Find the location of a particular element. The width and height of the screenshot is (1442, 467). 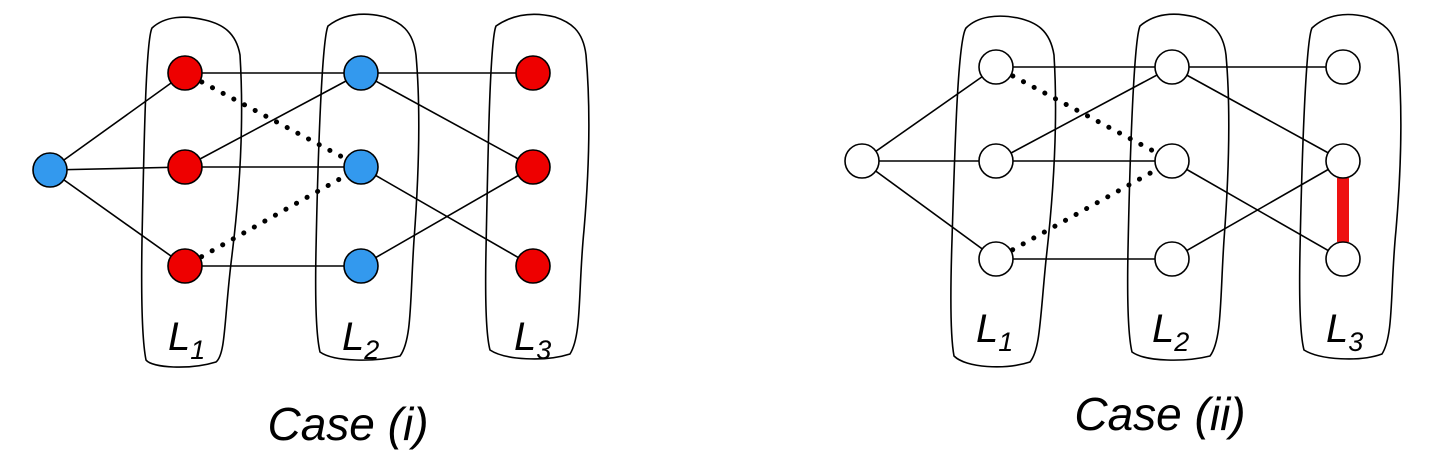

edge-r-a2 is located at coordinates (117, 168).